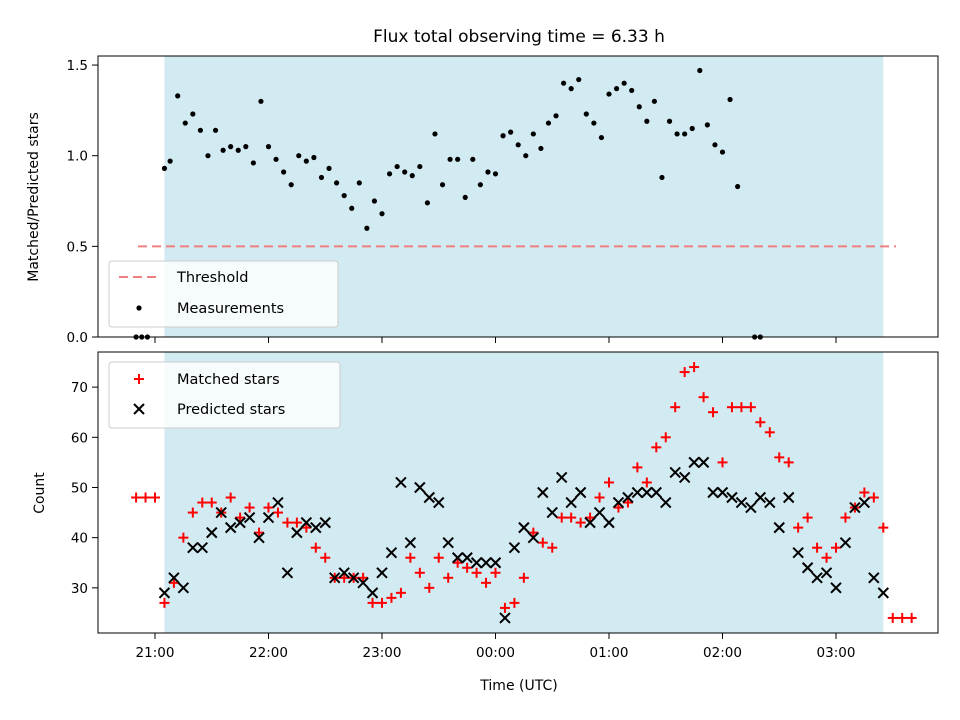 The width and height of the screenshot is (960, 720). I want to click on top-y-tick-label: 0.0, so click(77, 338).